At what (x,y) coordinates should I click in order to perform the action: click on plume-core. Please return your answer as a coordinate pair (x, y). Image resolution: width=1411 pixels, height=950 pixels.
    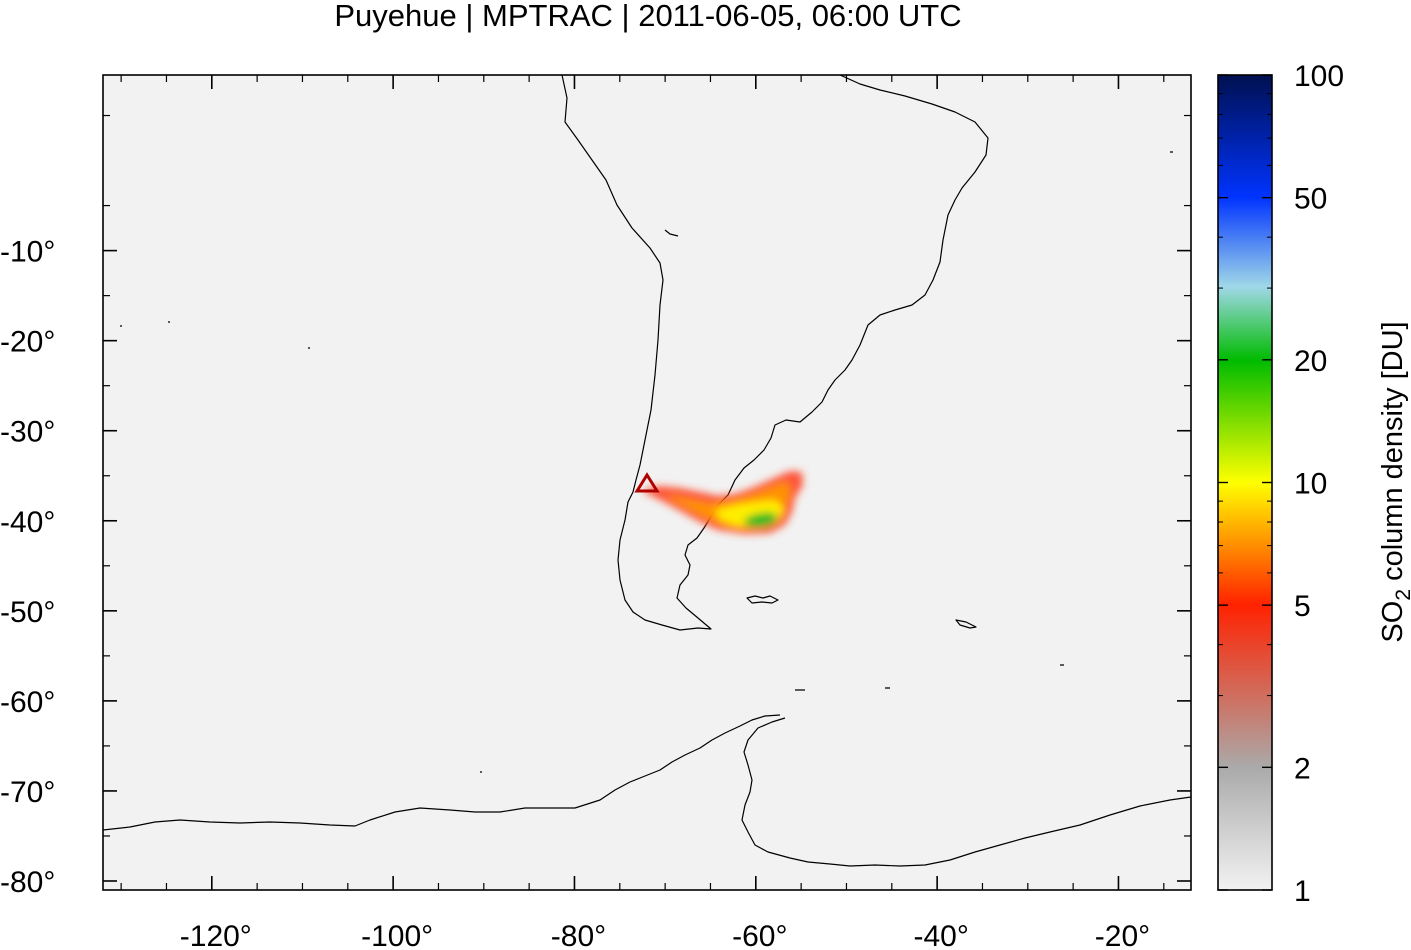
    Looking at the image, I should click on (760, 519).